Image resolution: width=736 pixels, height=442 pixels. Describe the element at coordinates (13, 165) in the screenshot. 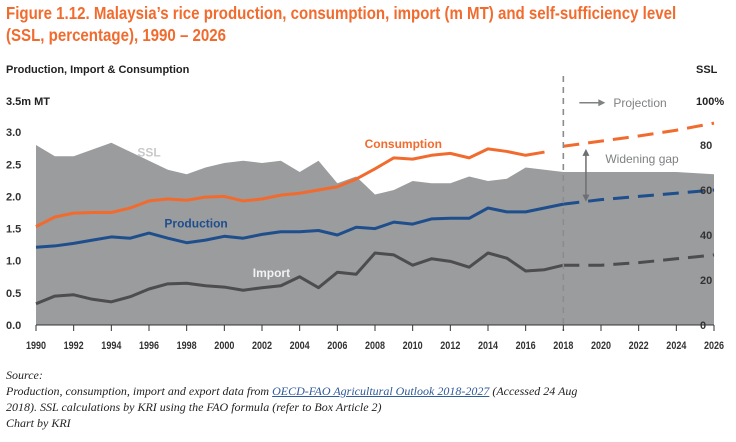

I see `left-tick-label: 2.5` at that location.